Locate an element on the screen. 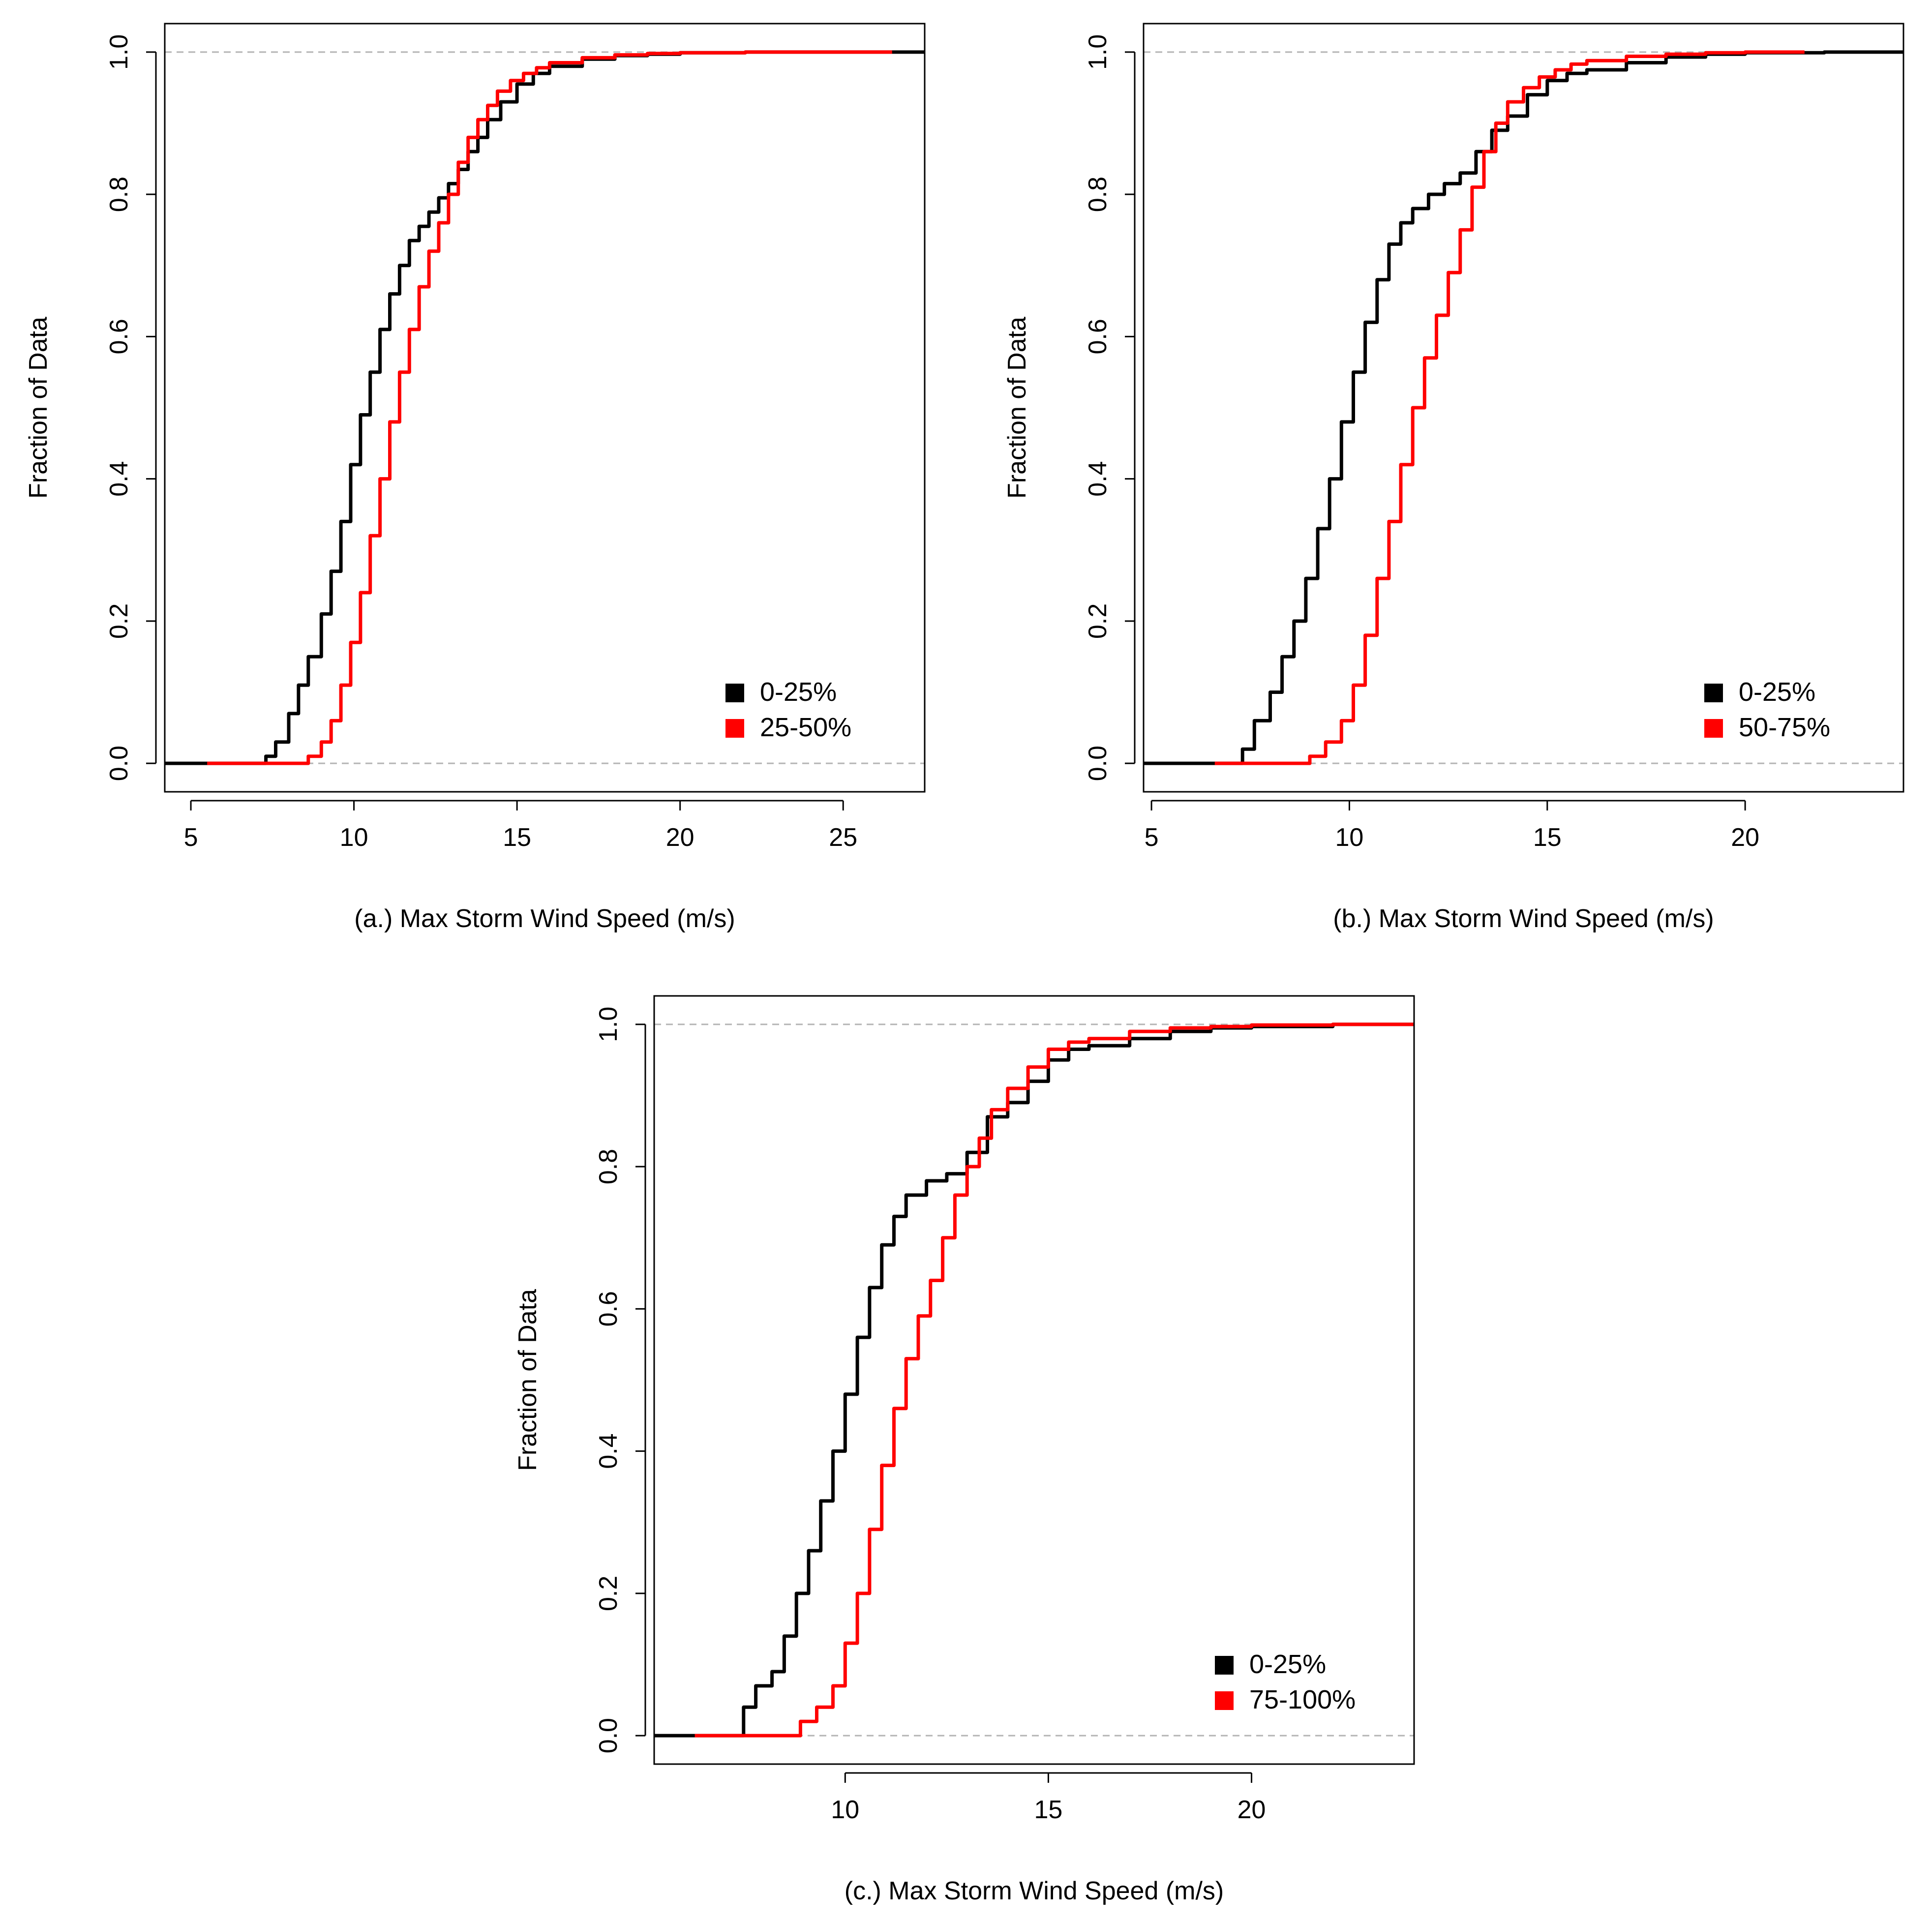  legend-swatch-50-75% is located at coordinates (1713, 728).